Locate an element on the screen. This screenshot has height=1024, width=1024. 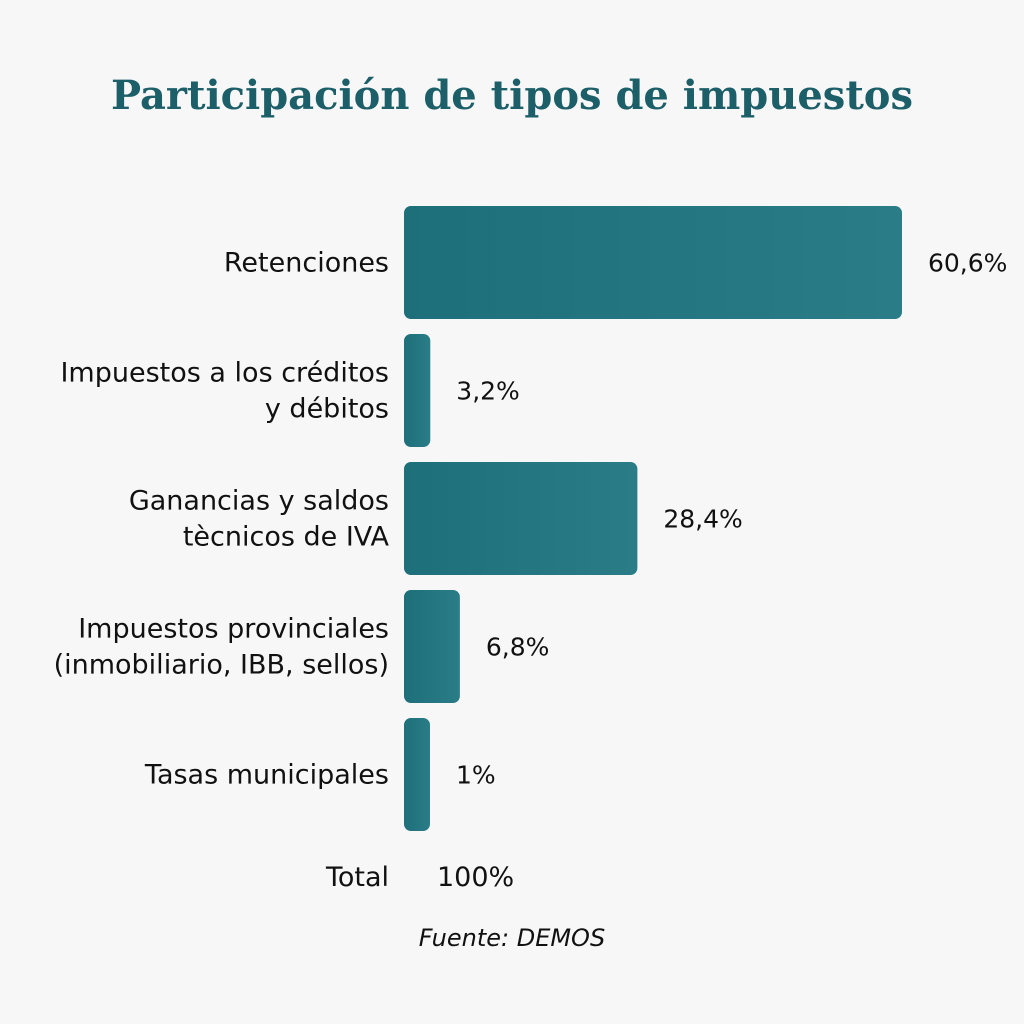
source-note: Fuente: DEMOS is located at coordinates (512, 938).